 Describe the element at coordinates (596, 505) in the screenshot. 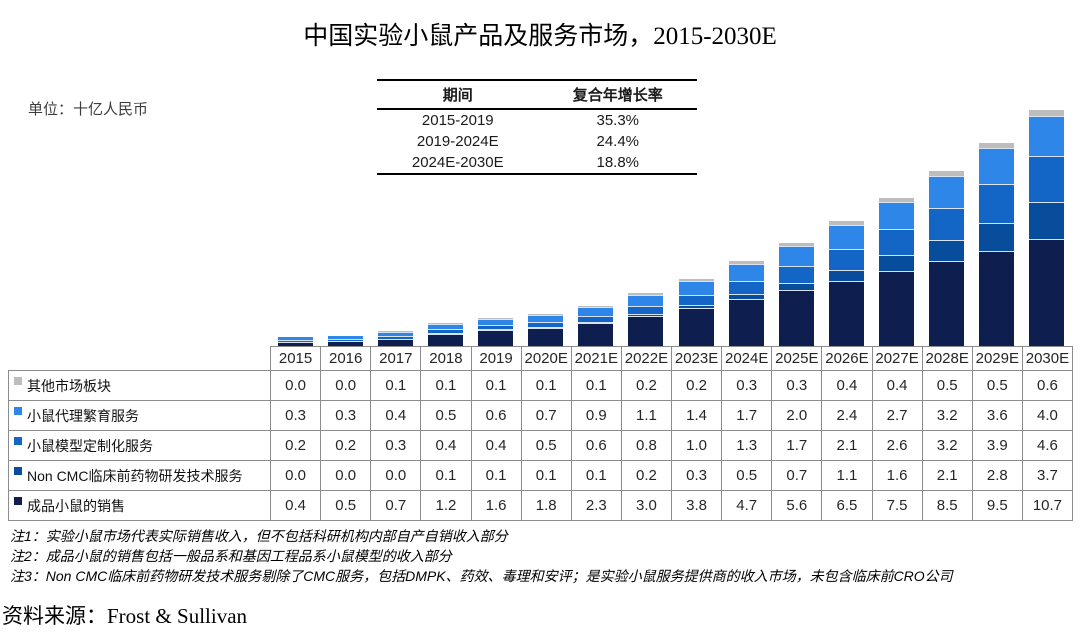

I see `value-cell: 2.3` at that location.